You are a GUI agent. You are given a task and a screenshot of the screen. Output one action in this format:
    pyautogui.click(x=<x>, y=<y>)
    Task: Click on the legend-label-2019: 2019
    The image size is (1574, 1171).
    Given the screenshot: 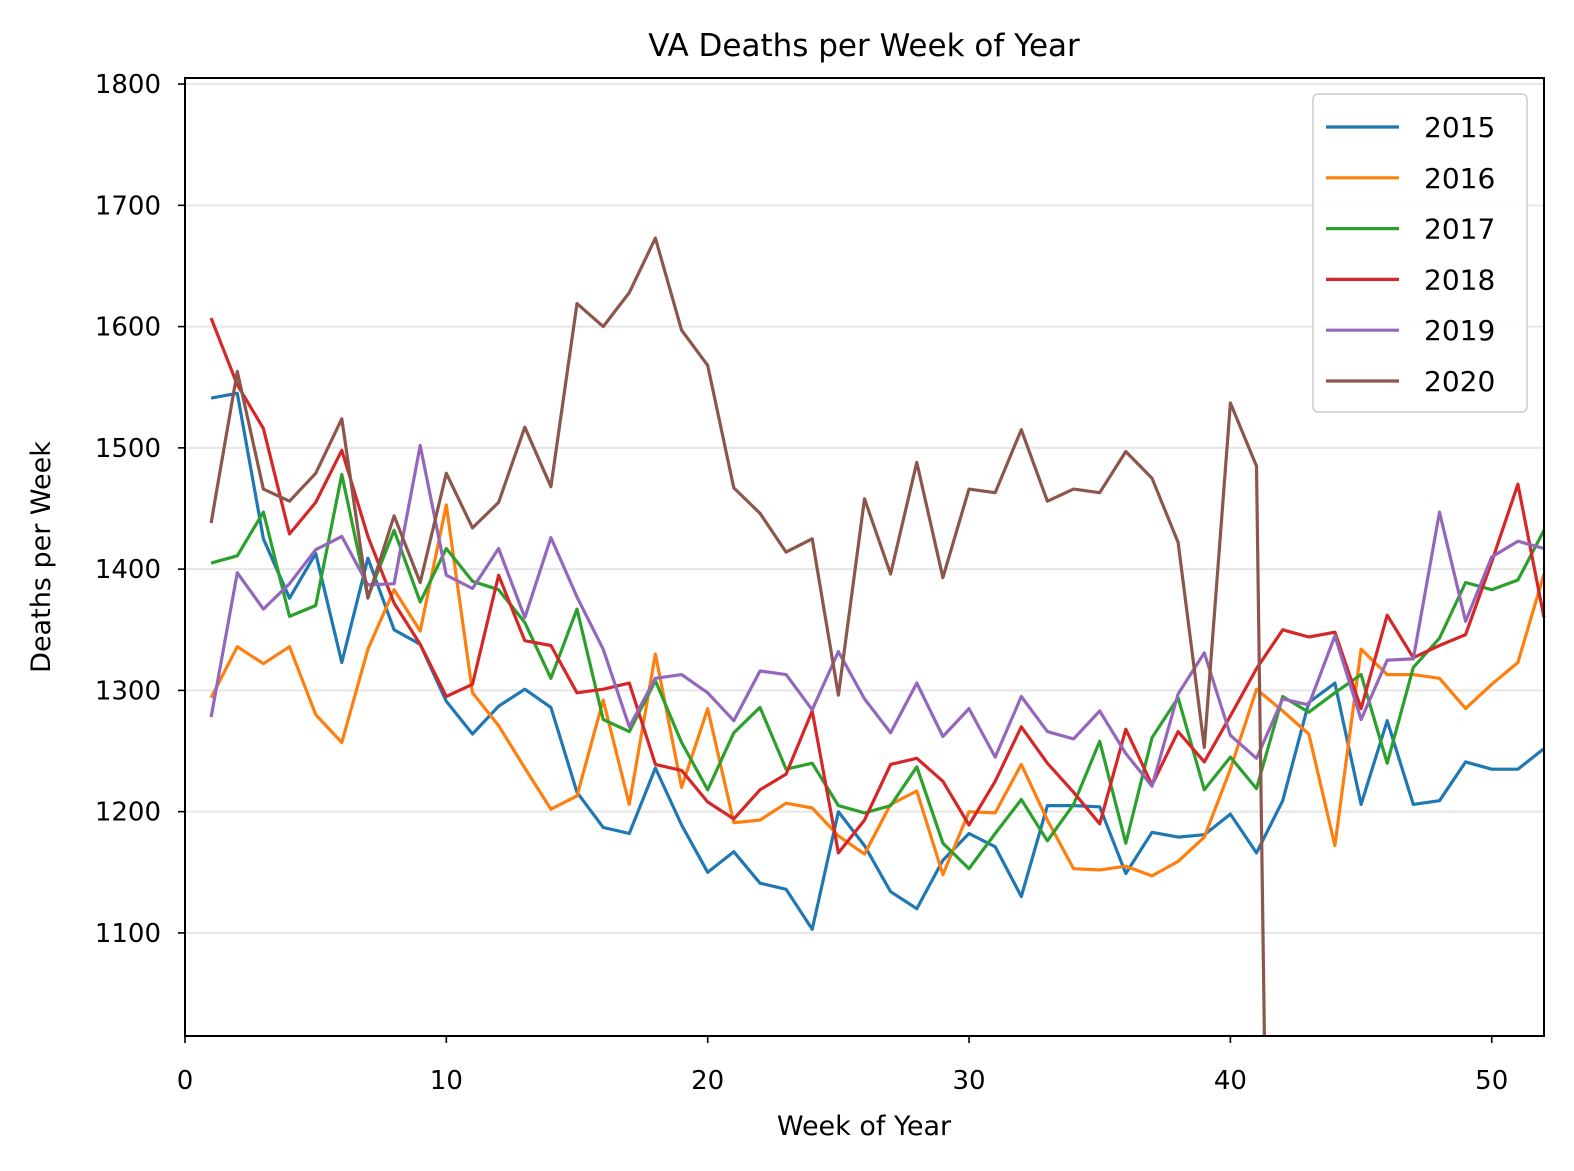 What is the action you would take?
    pyautogui.click(x=1459, y=330)
    